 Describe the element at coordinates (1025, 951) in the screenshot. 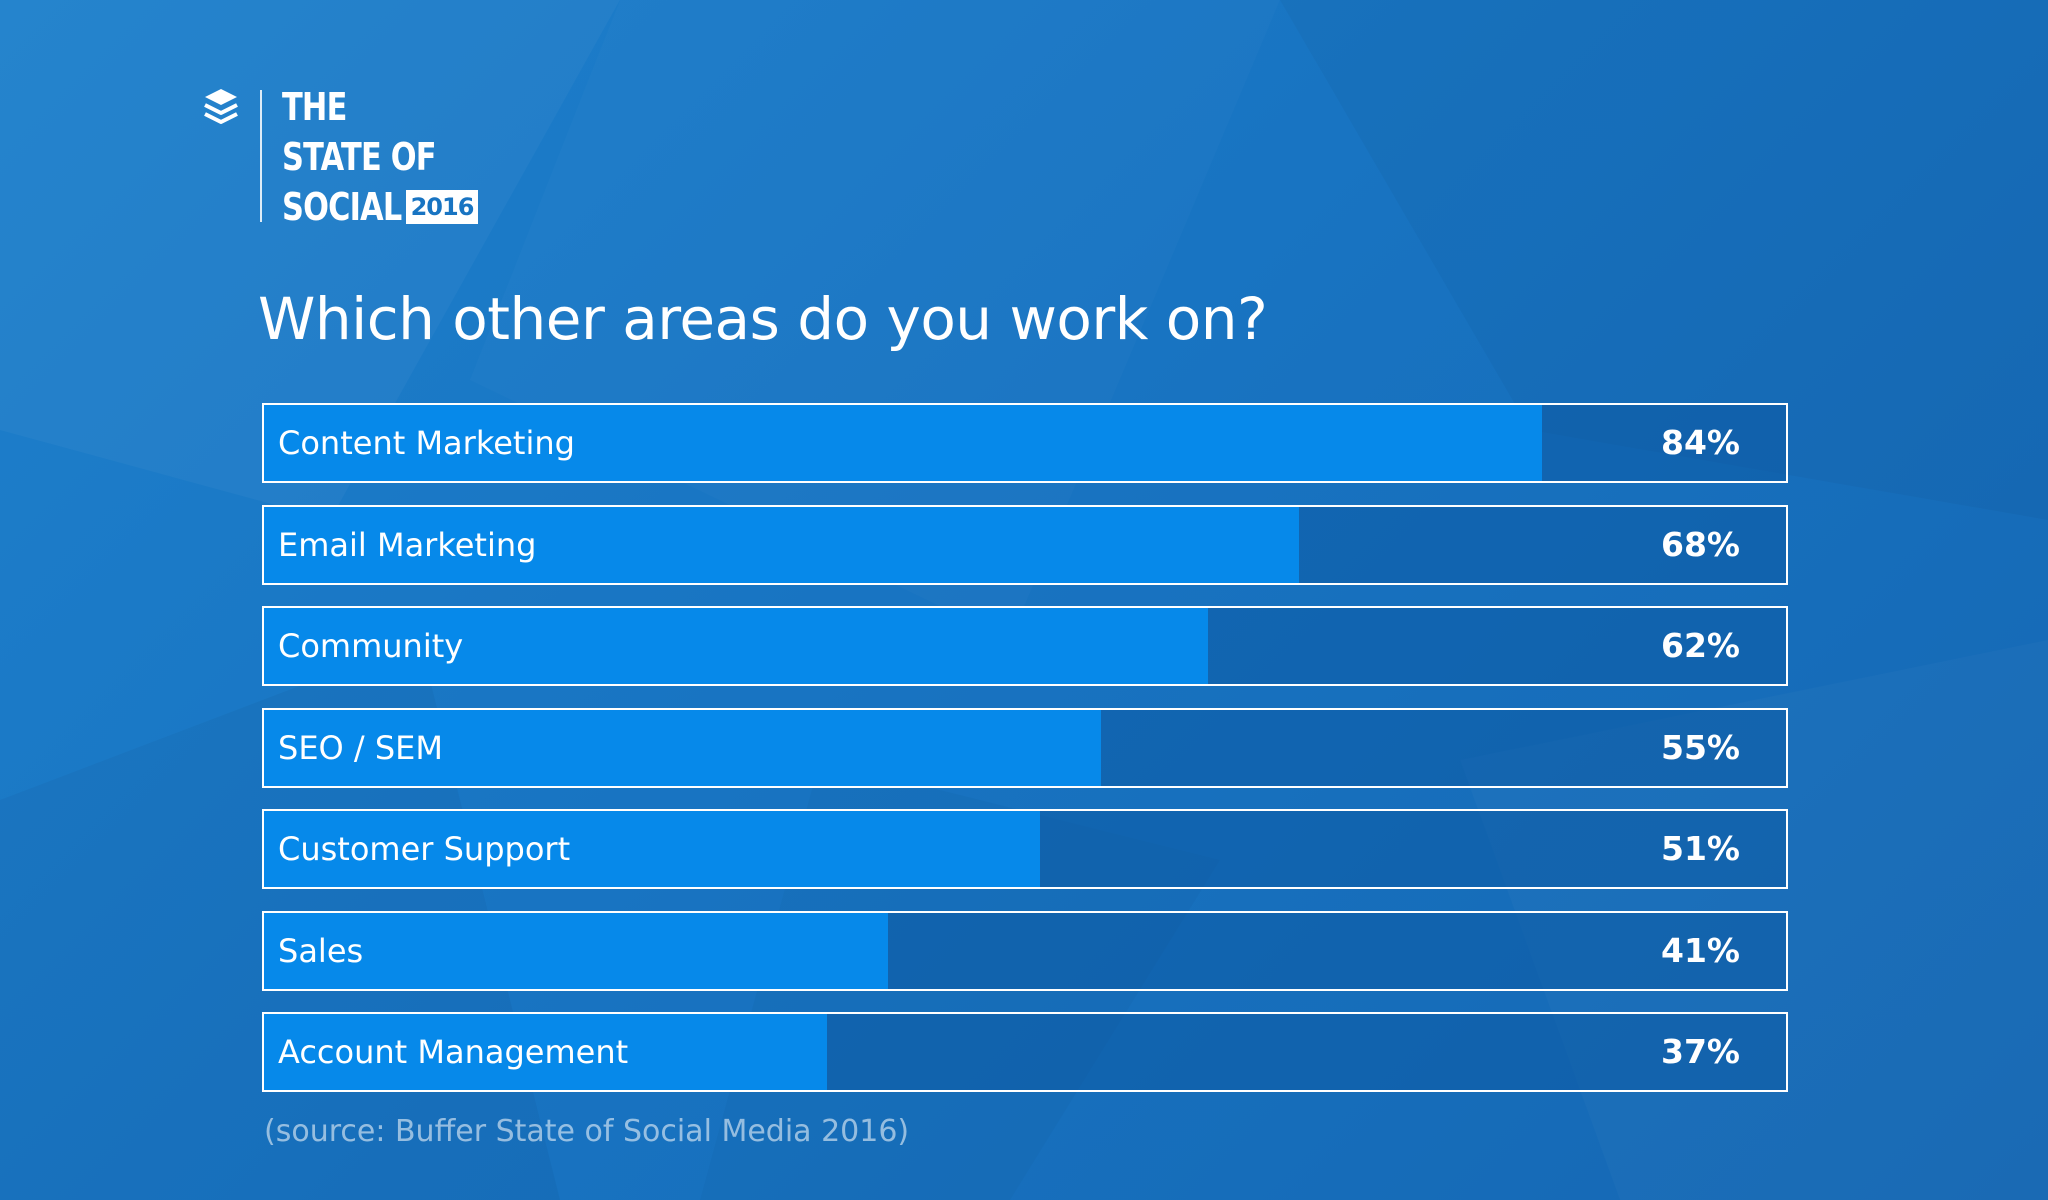

I see `bar-row: Sales 41%` at that location.